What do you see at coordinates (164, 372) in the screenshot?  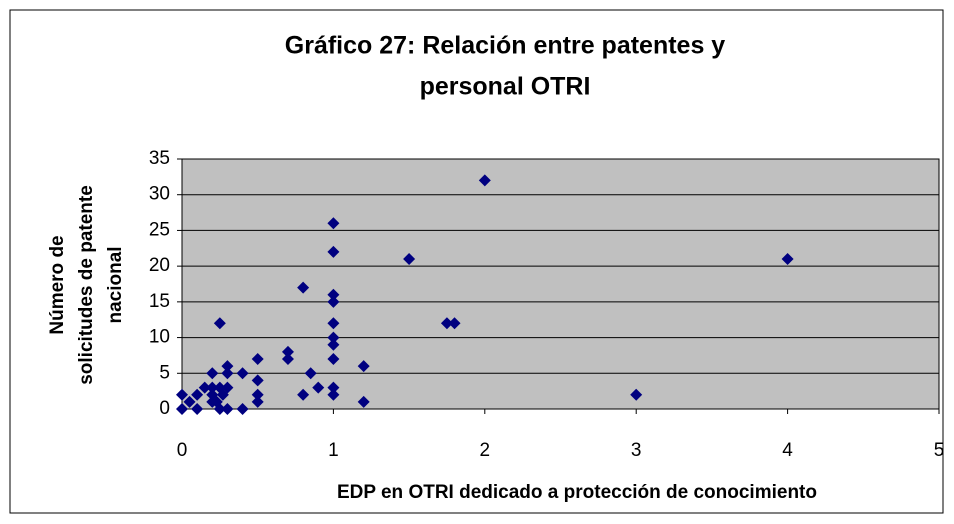 I see `y-tick-label: 5` at bounding box center [164, 372].